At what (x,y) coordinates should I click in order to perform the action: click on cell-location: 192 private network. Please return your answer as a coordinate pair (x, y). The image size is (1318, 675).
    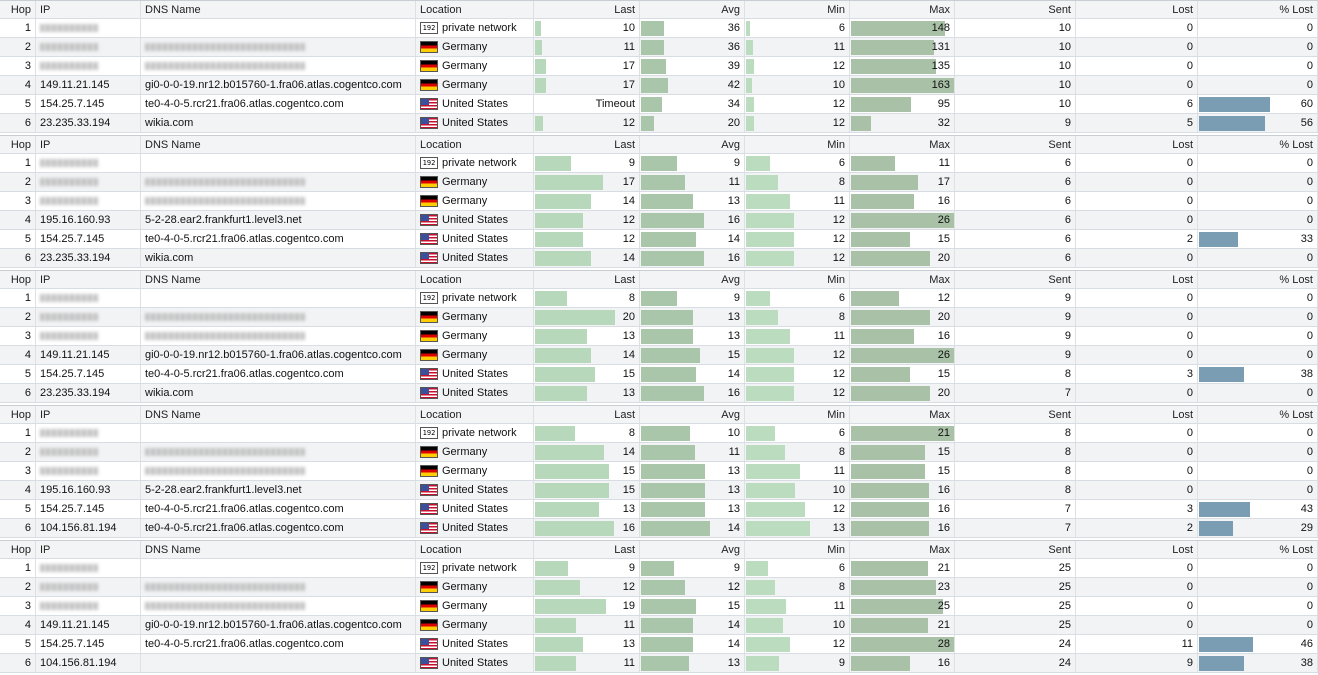
    Looking at the image, I should click on (475, 28).